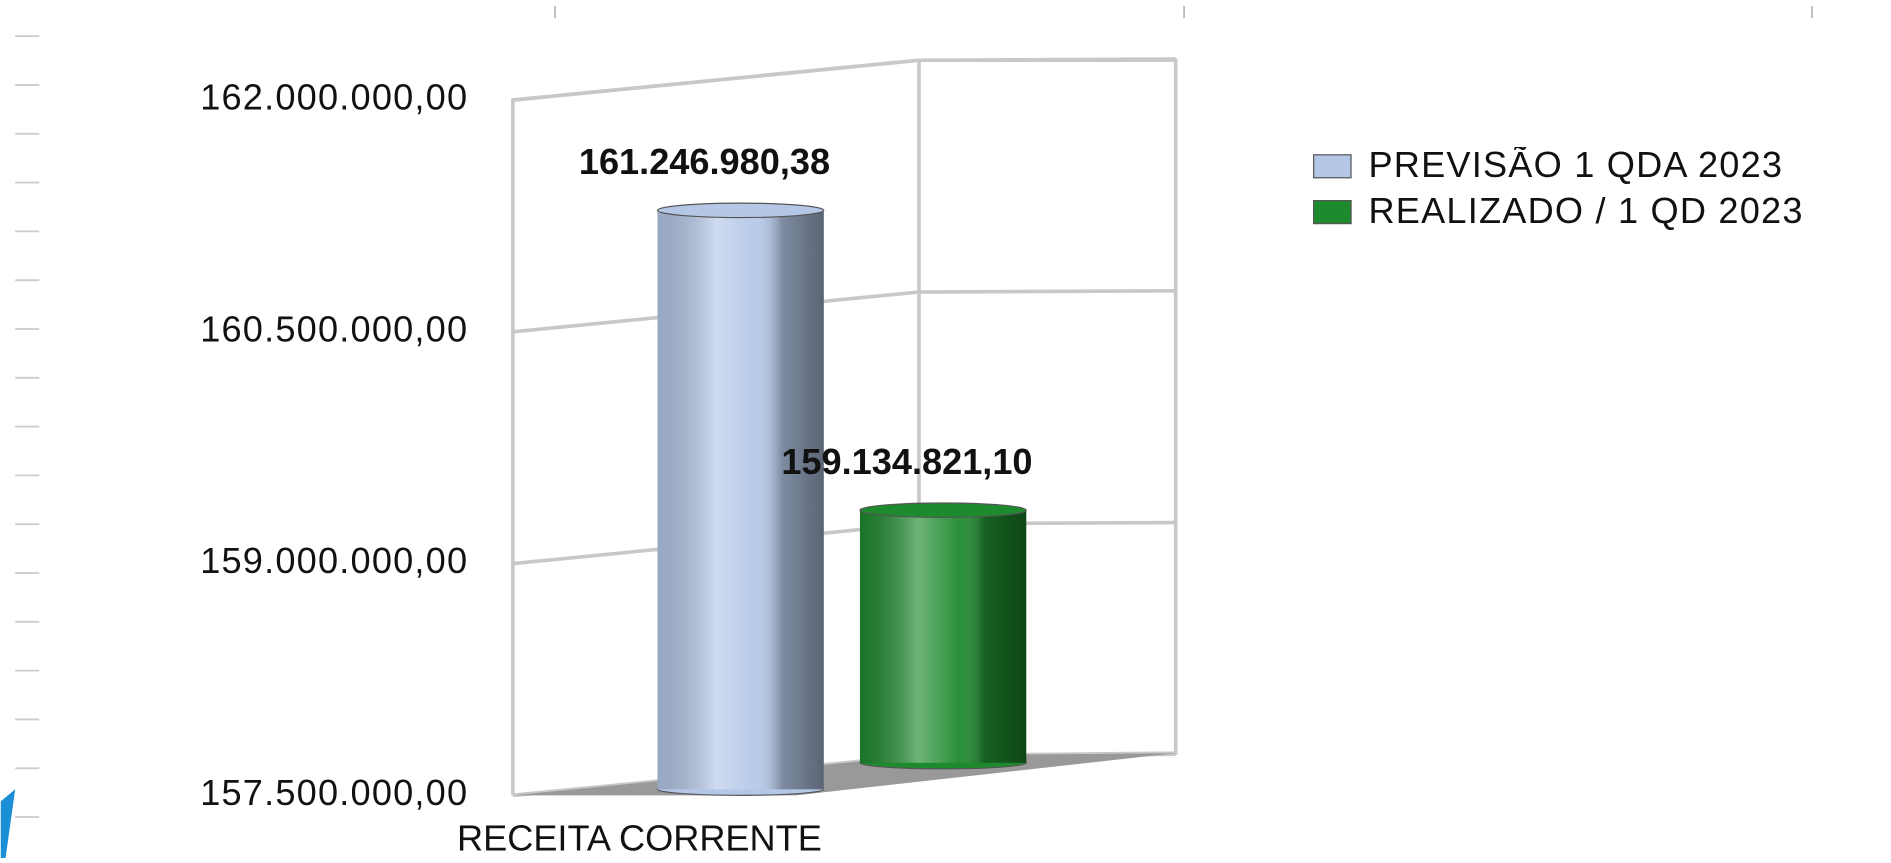 This screenshot has width=1891, height=863. What do you see at coordinates (1586, 211) in the screenshot?
I see `legend-label: REALIZADO / 1 QD 2023` at bounding box center [1586, 211].